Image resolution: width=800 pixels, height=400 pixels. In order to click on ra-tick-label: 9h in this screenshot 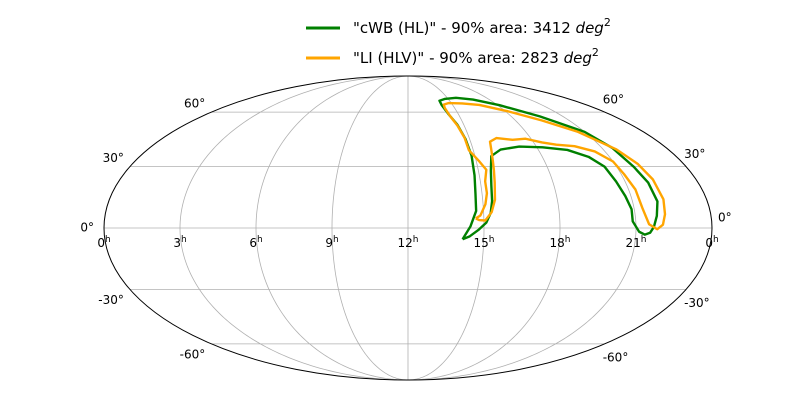, I will do `click(331, 242)`.